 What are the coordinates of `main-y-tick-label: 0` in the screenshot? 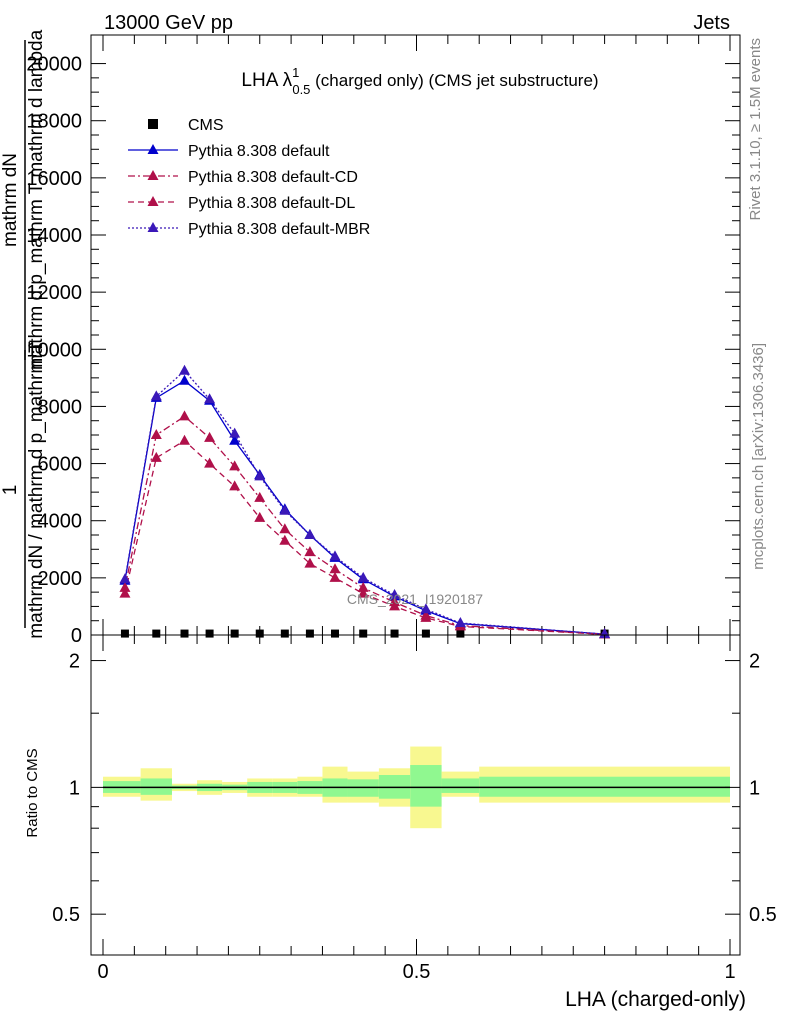 It's located at (76, 636).